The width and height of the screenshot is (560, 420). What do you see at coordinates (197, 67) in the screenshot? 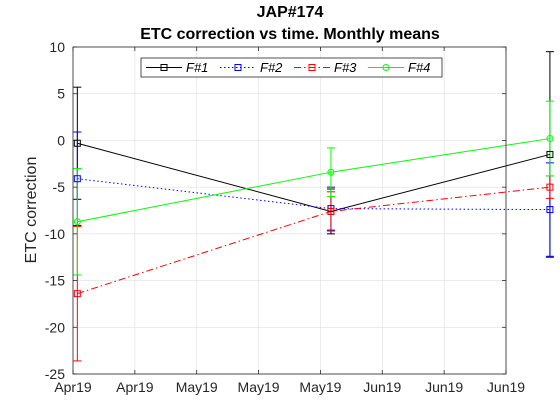
I see `legend-label-F#1: F#1` at bounding box center [197, 67].